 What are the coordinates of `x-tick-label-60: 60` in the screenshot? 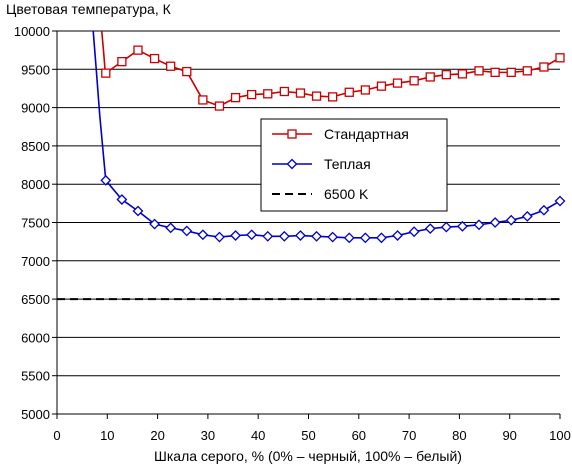 It's located at (359, 435).